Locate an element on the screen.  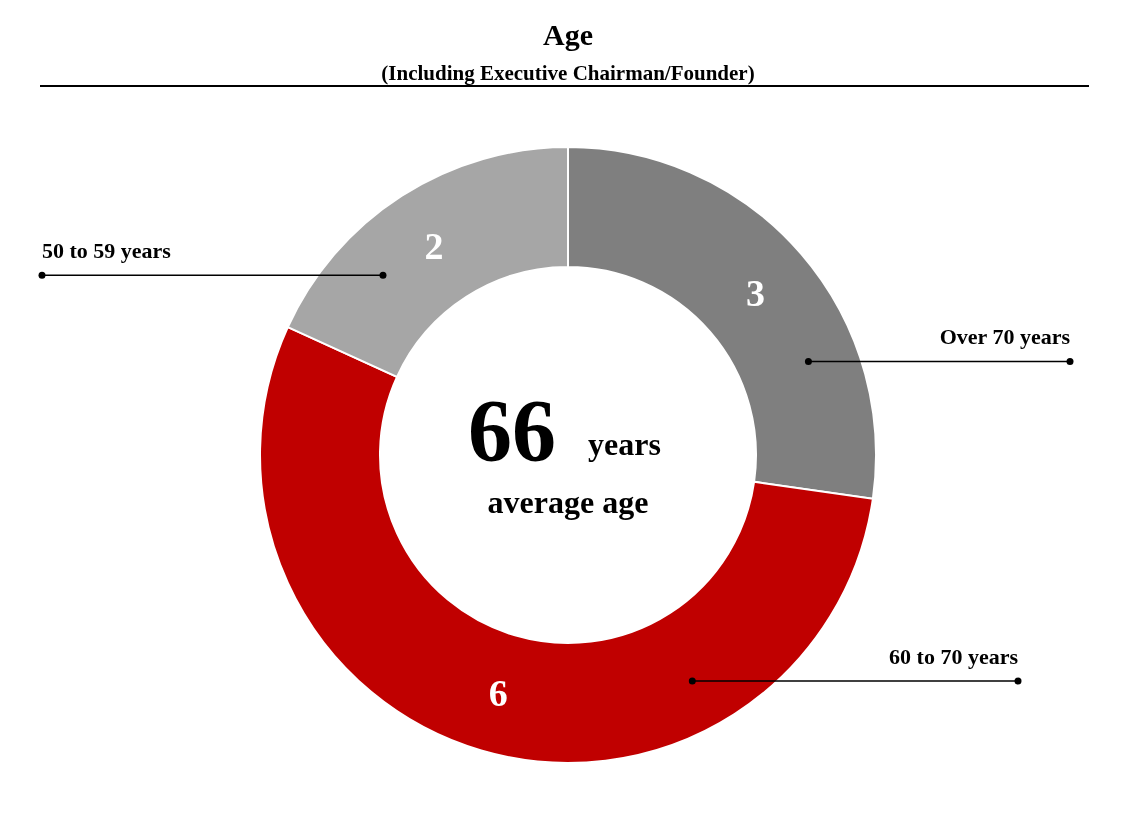
slice-label: Over 70 years is located at coordinates (1005, 337).